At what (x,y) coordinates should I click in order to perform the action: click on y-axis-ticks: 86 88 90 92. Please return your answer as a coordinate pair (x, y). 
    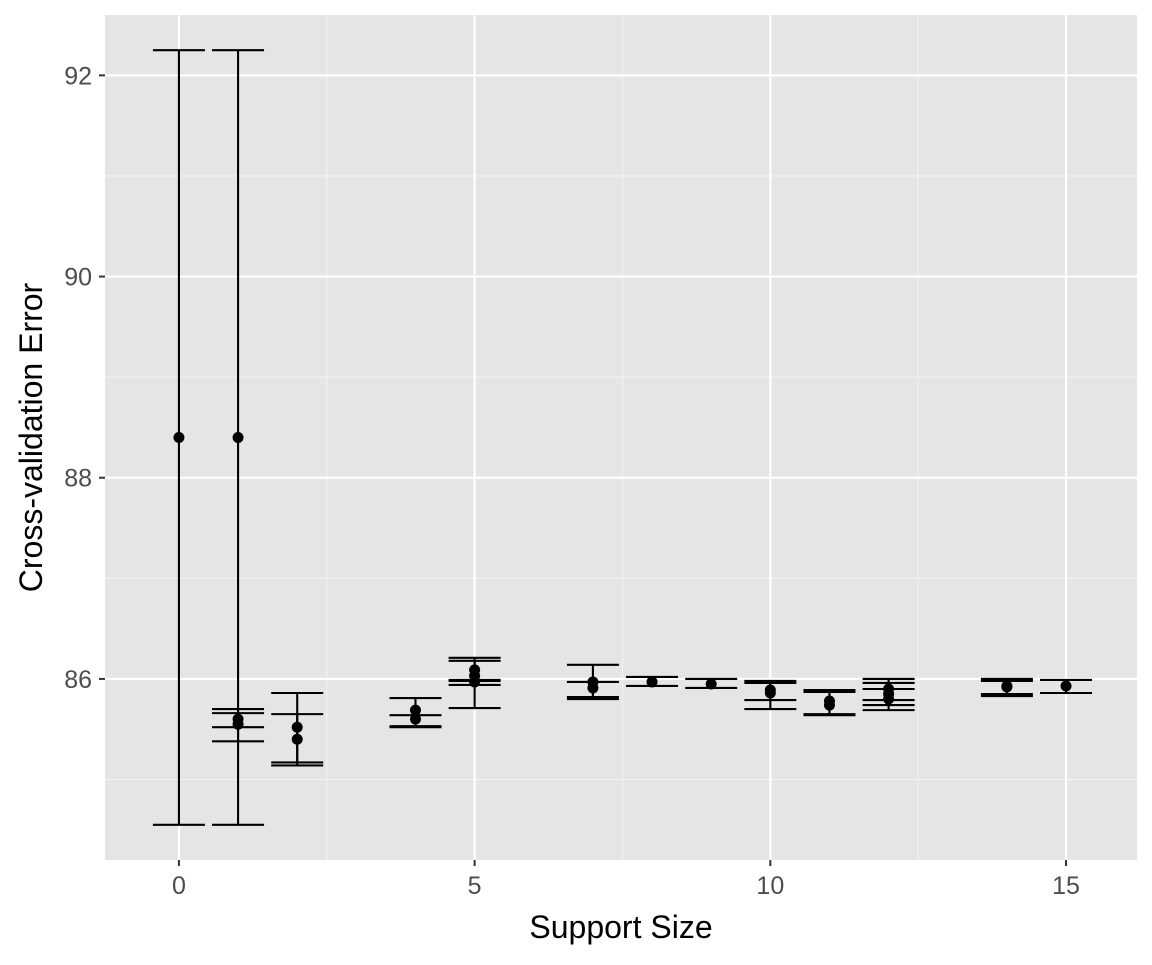
    Looking at the image, I should click on (84, 378).